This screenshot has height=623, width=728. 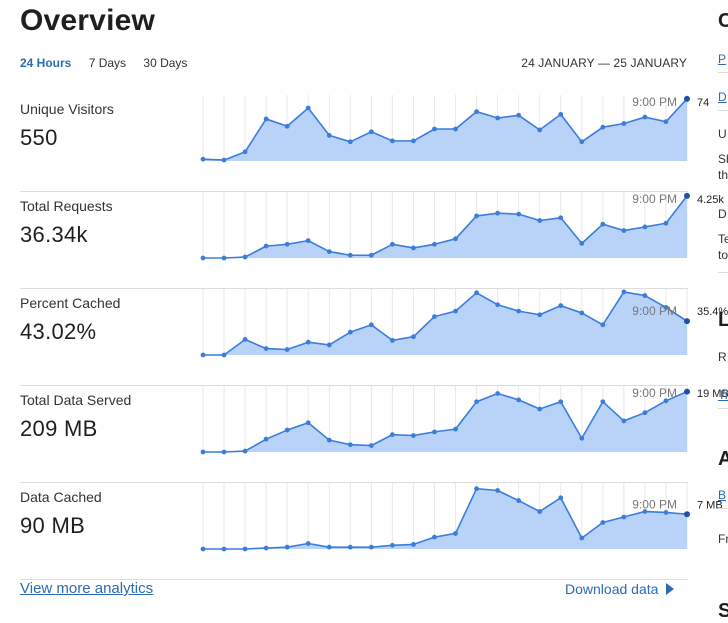 What do you see at coordinates (722, 59) in the screenshot?
I see `side-link: P` at bounding box center [722, 59].